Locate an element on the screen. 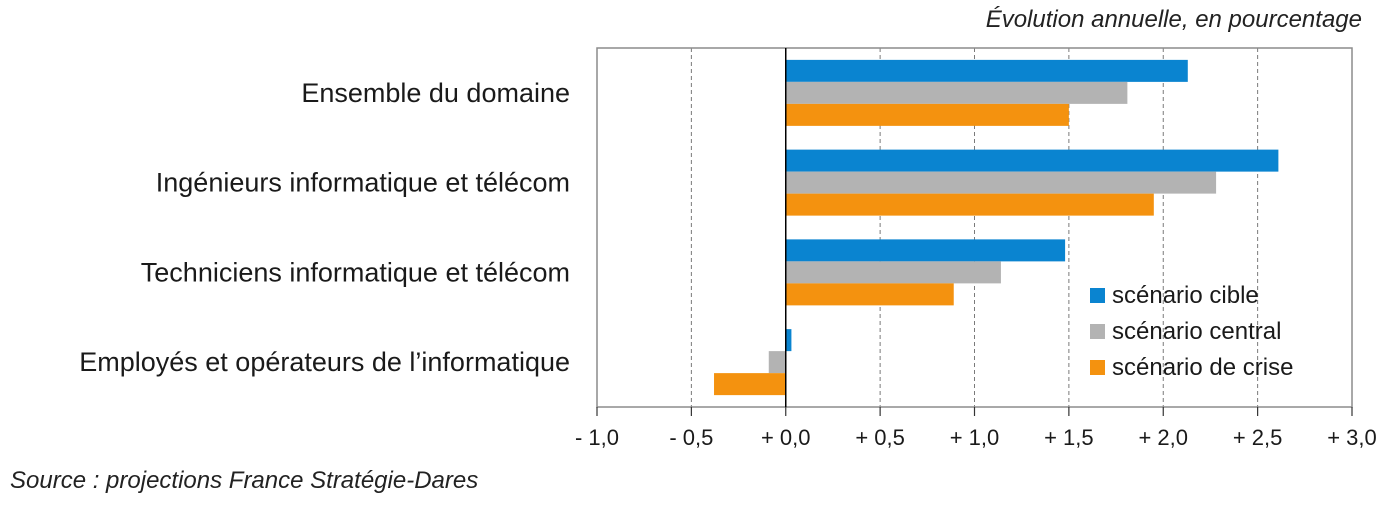  legend-label: scénario central is located at coordinates (1196, 331).